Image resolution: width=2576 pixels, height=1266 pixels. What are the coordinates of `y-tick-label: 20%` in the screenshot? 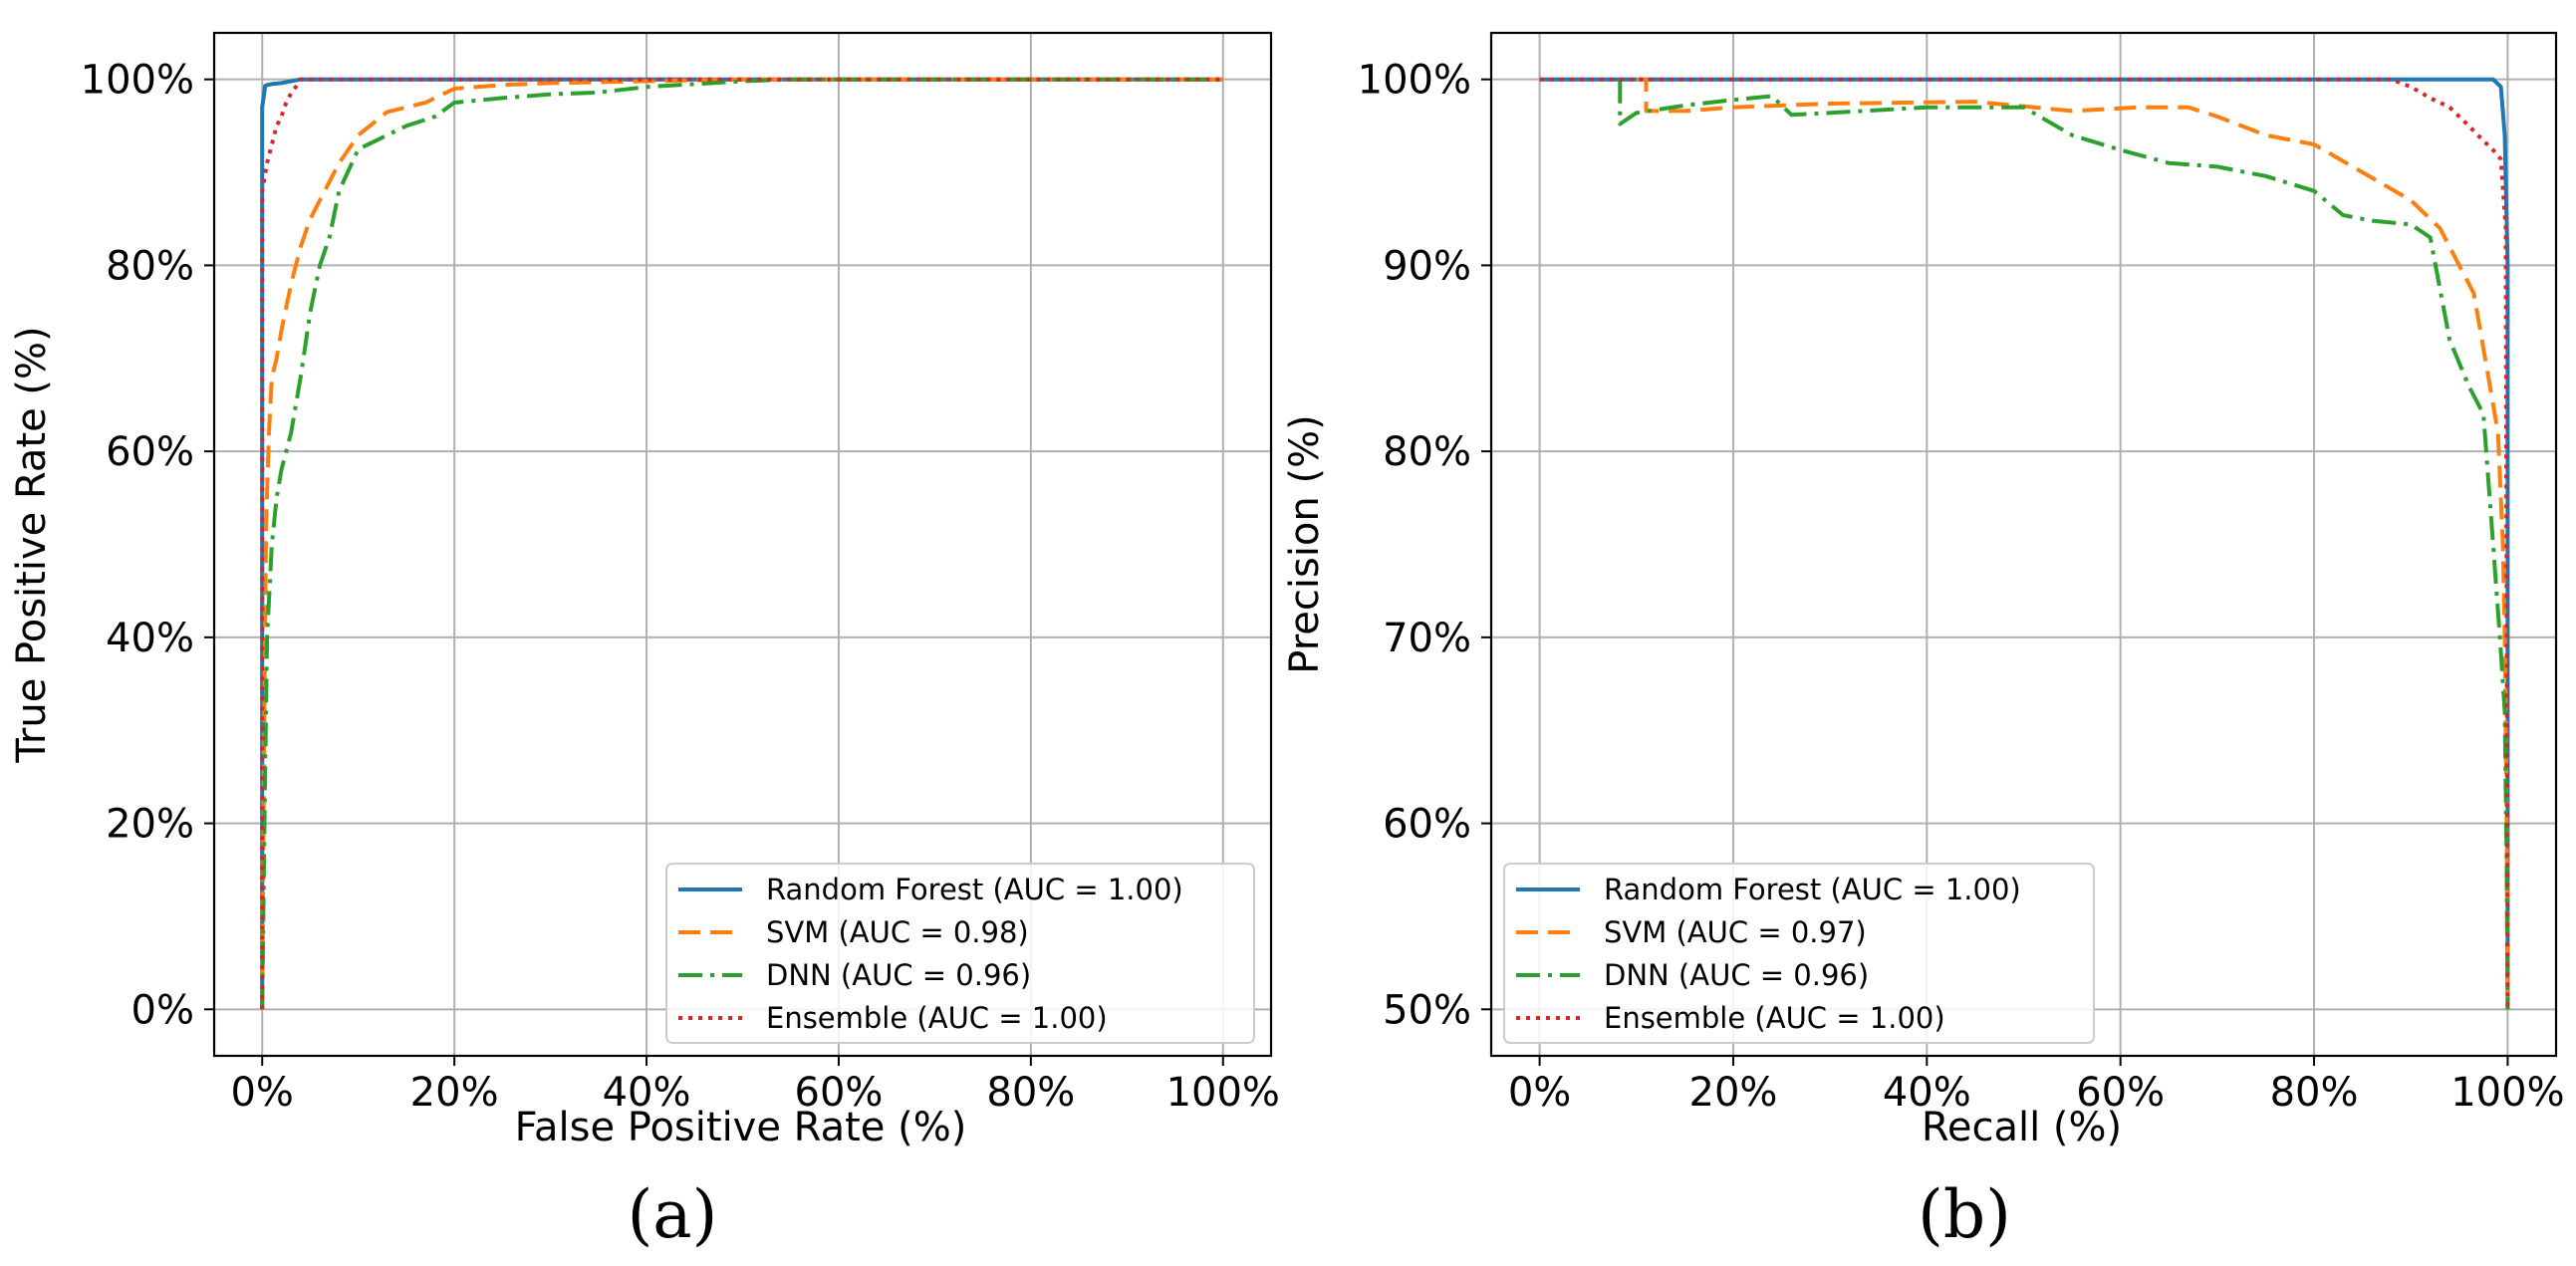 It's located at (150, 825).